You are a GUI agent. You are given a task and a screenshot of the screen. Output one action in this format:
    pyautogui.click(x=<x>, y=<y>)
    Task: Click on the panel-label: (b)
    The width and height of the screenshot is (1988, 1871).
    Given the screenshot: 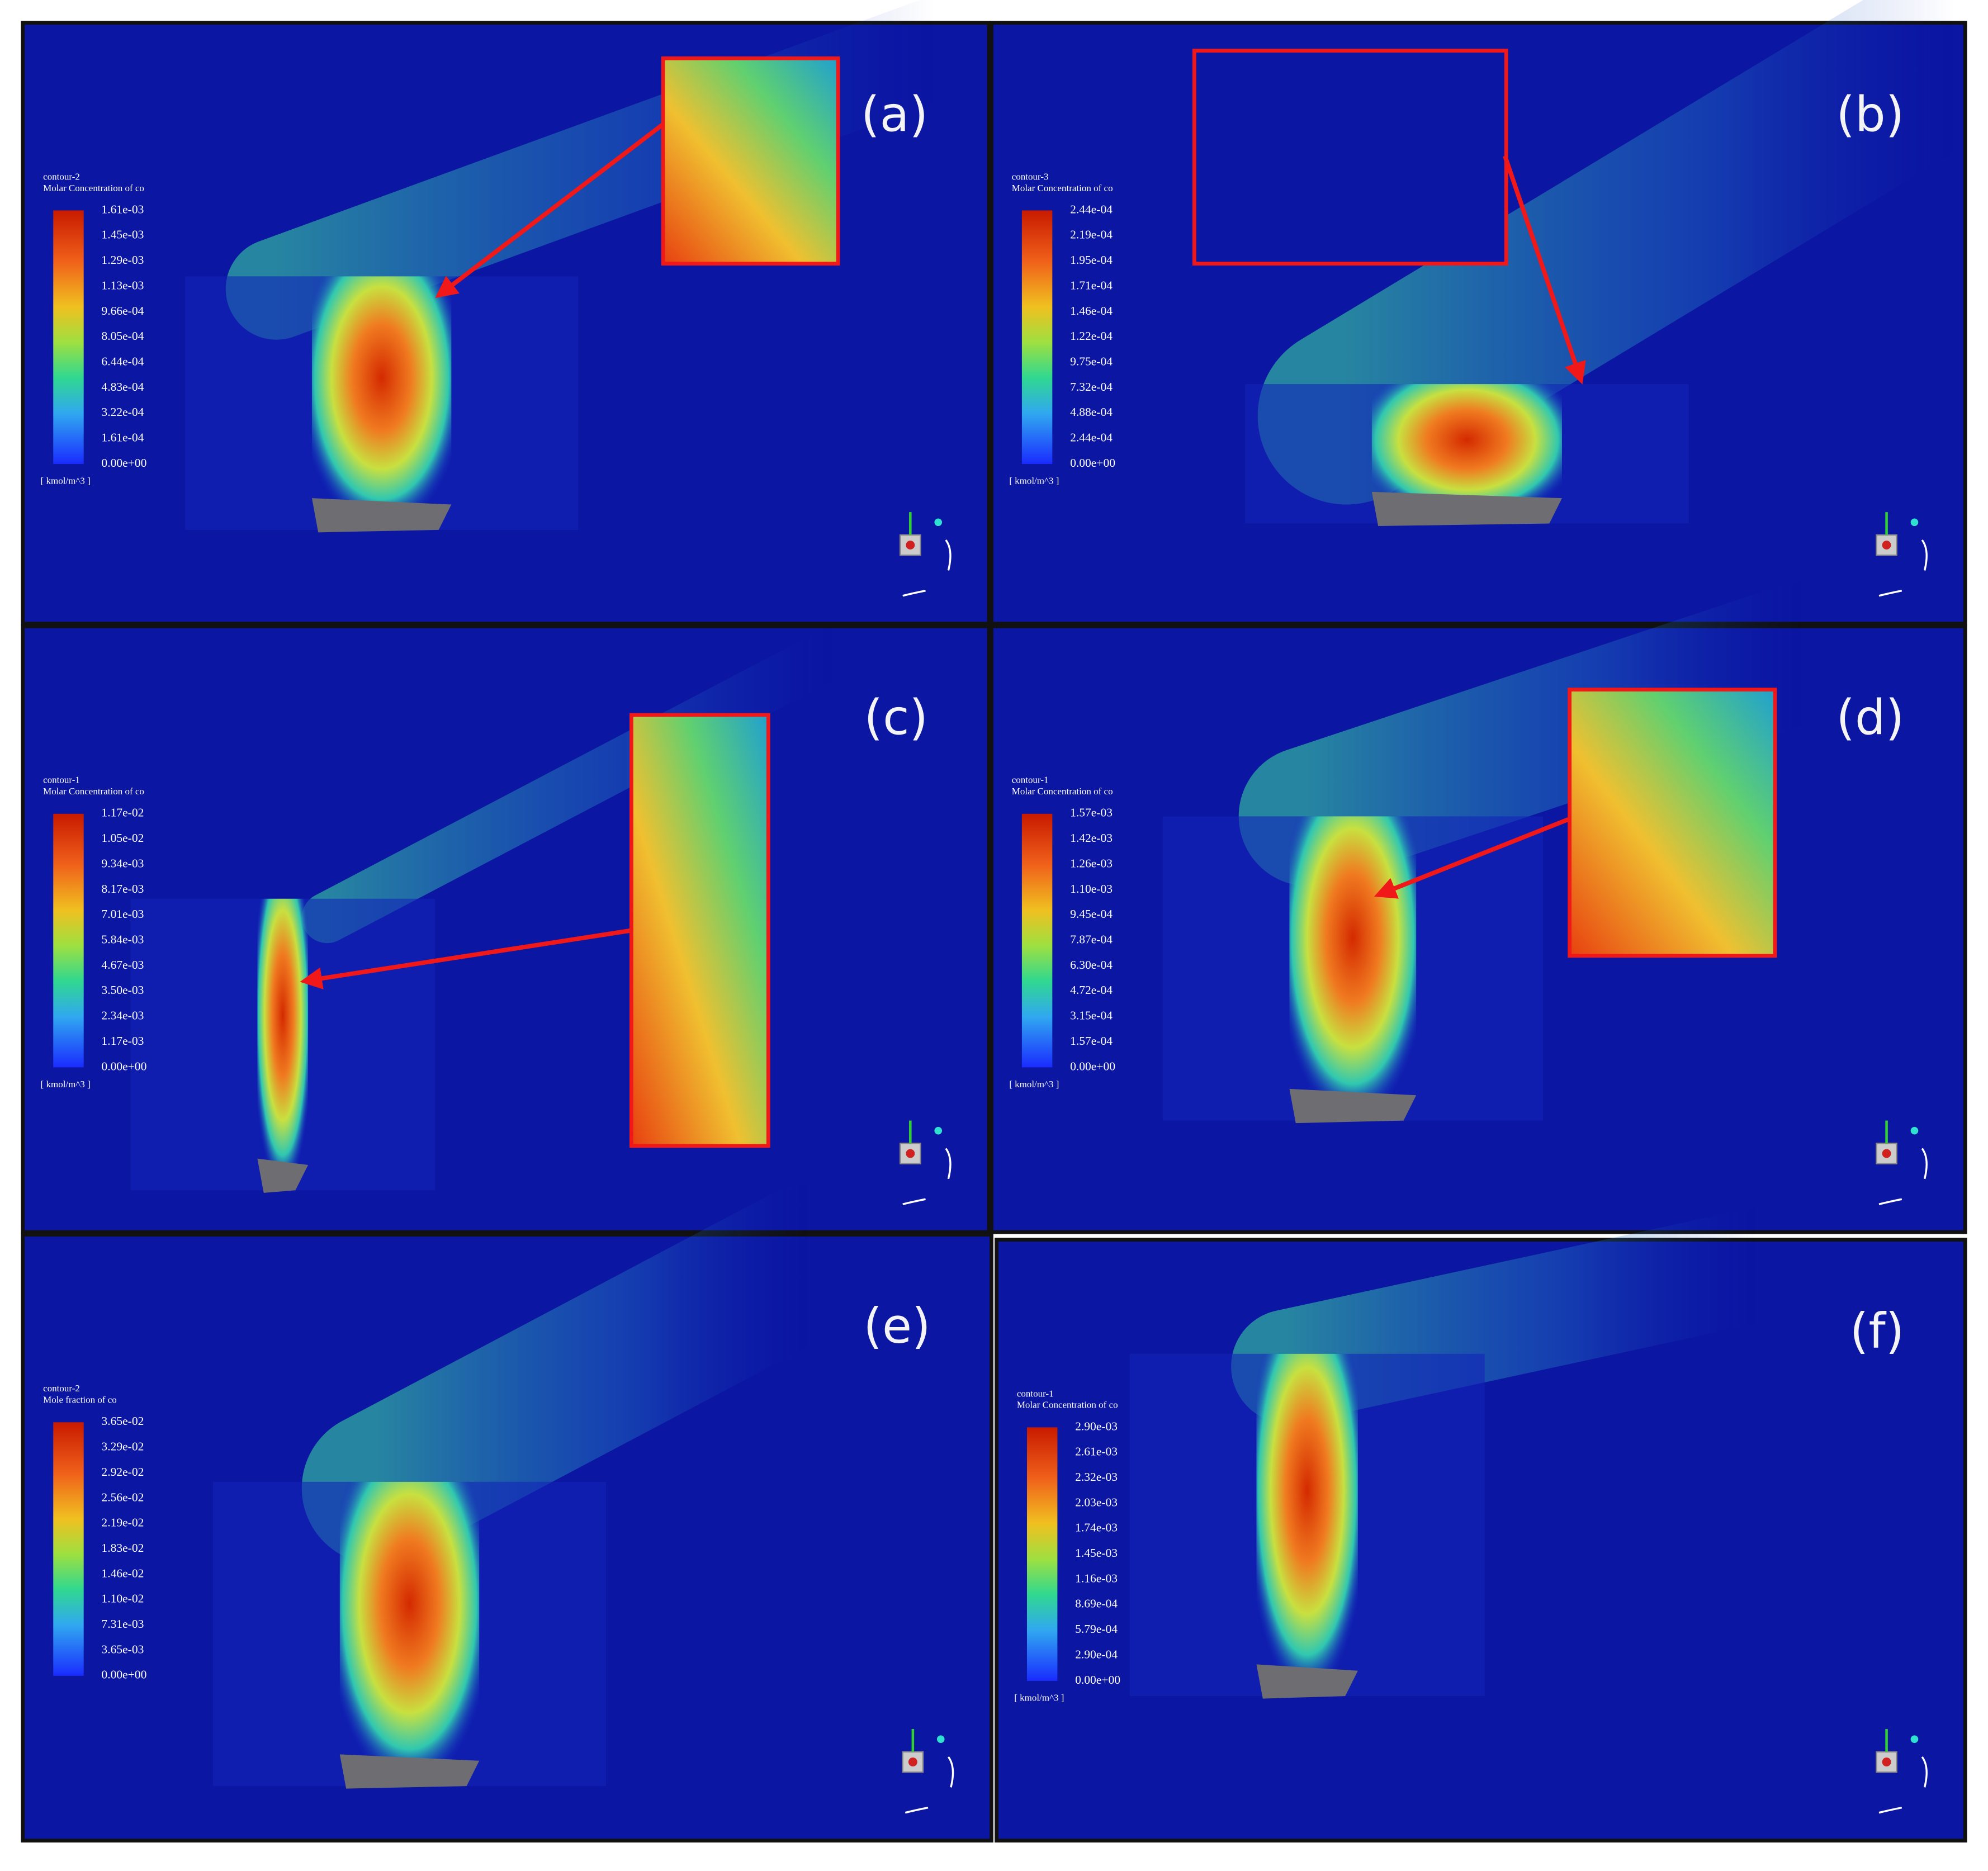 What is the action you would take?
    pyautogui.click(x=1870, y=115)
    